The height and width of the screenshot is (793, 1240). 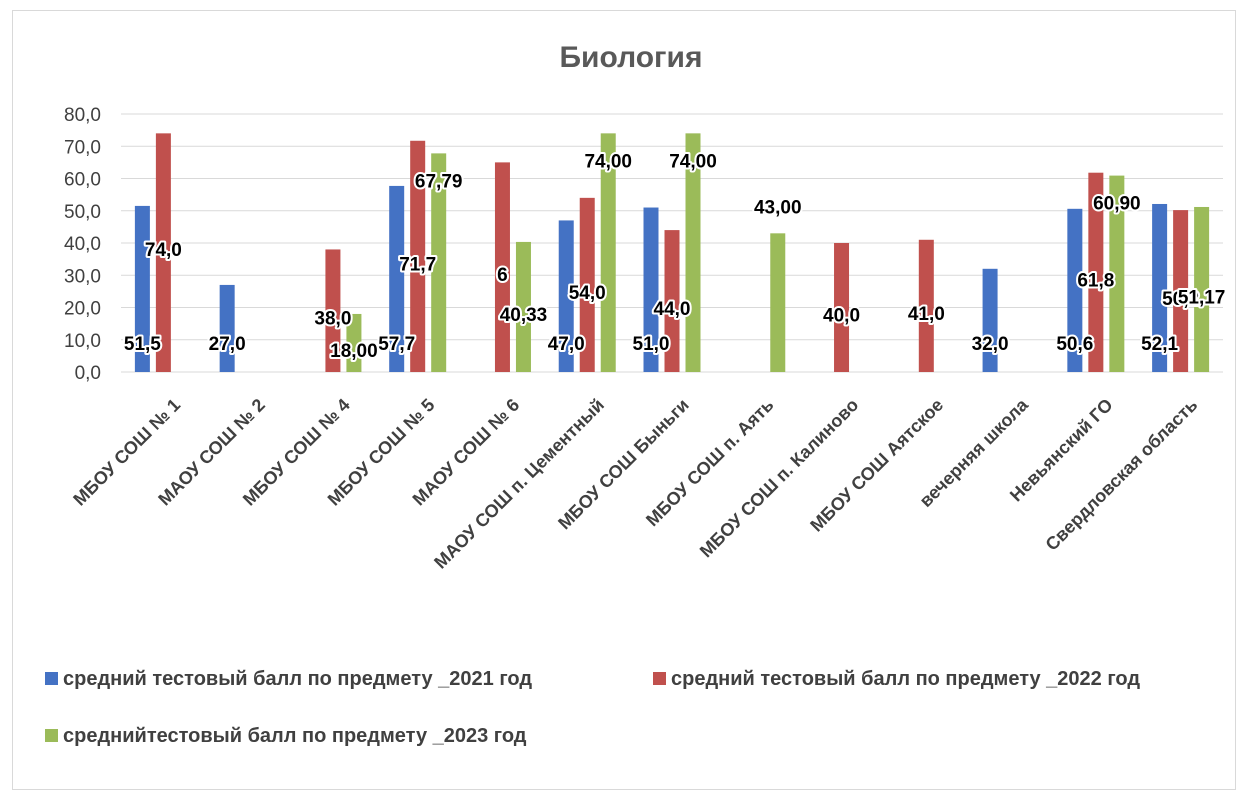 I want to click on data-label: 44,0, so click(x=672, y=309).